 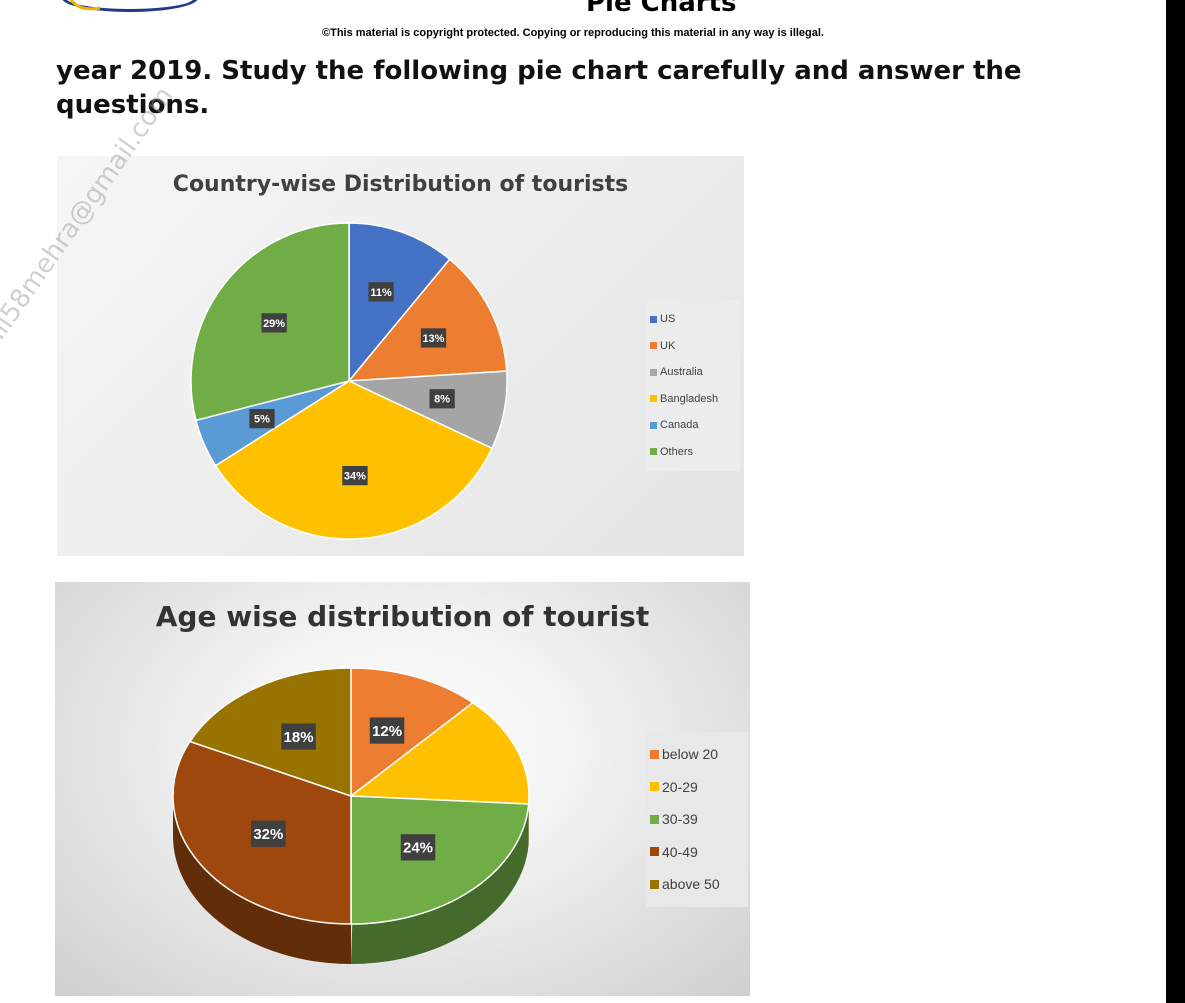 I want to click on legend-label: Others, so click(x=677, y=451).